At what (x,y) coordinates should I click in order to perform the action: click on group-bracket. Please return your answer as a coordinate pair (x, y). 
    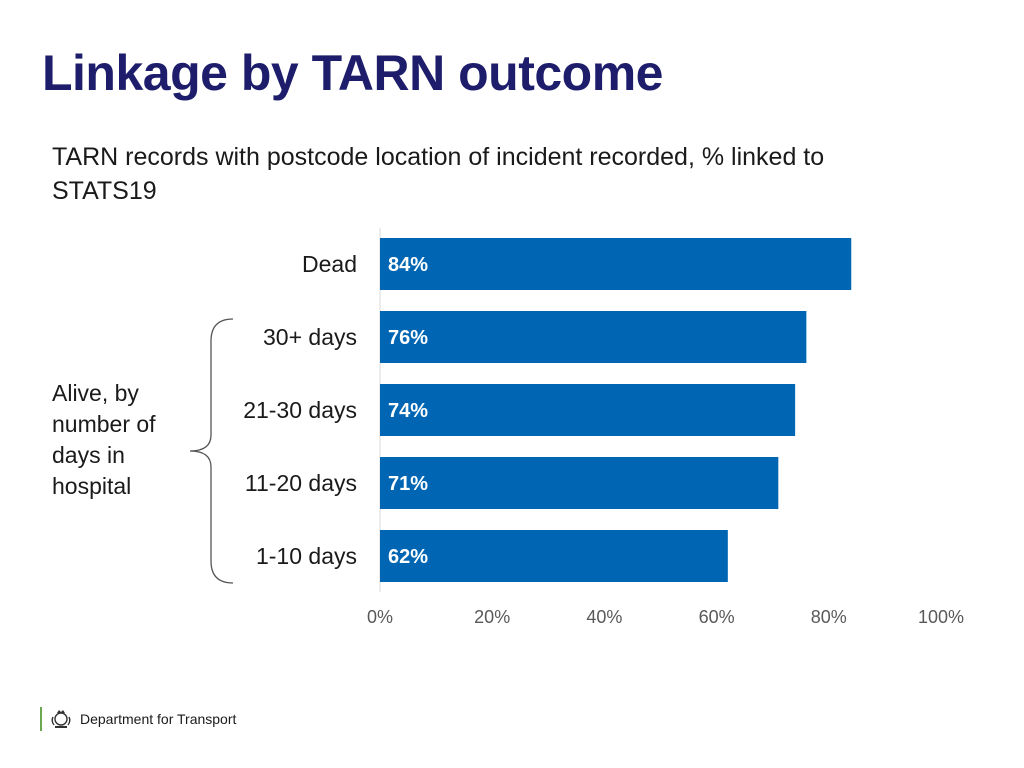
    Looking at the image, I should click on (211, 451).